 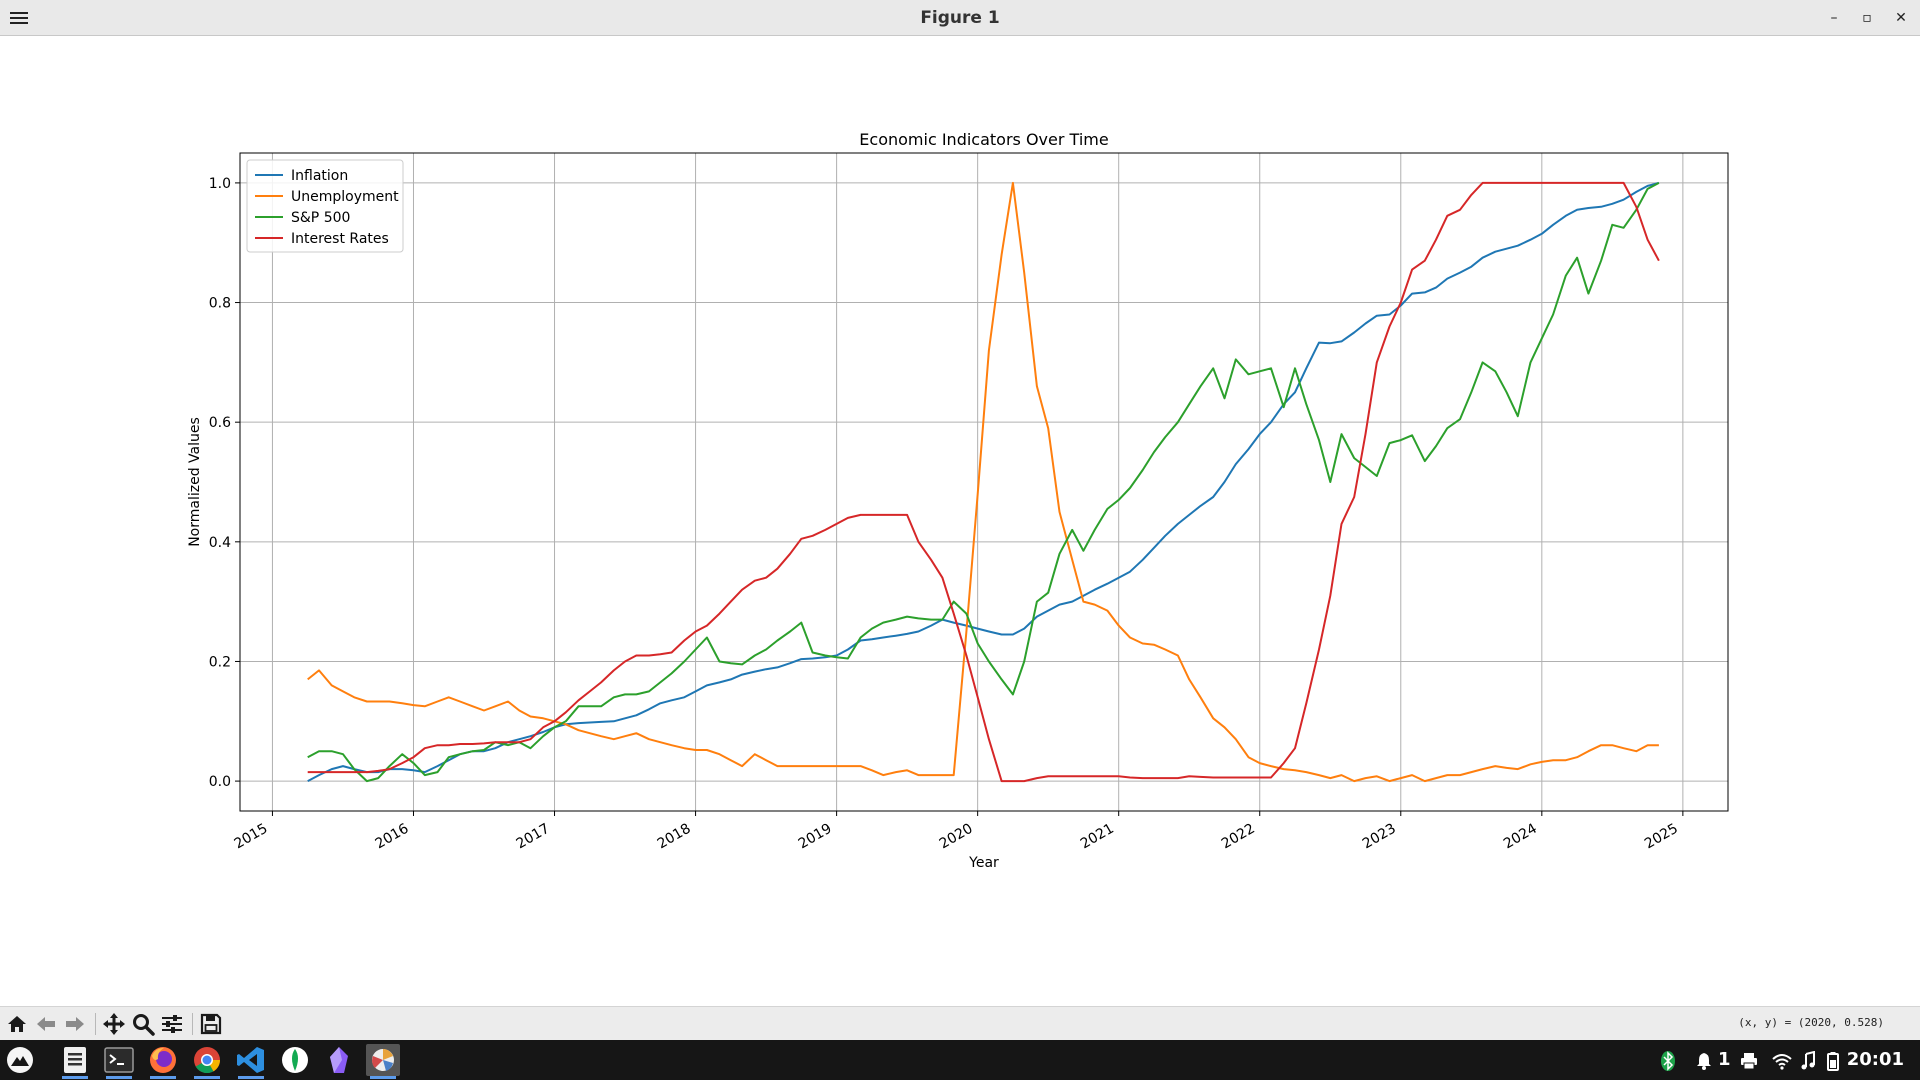 I want to click on files-icon, so click(x=75, y=1061).